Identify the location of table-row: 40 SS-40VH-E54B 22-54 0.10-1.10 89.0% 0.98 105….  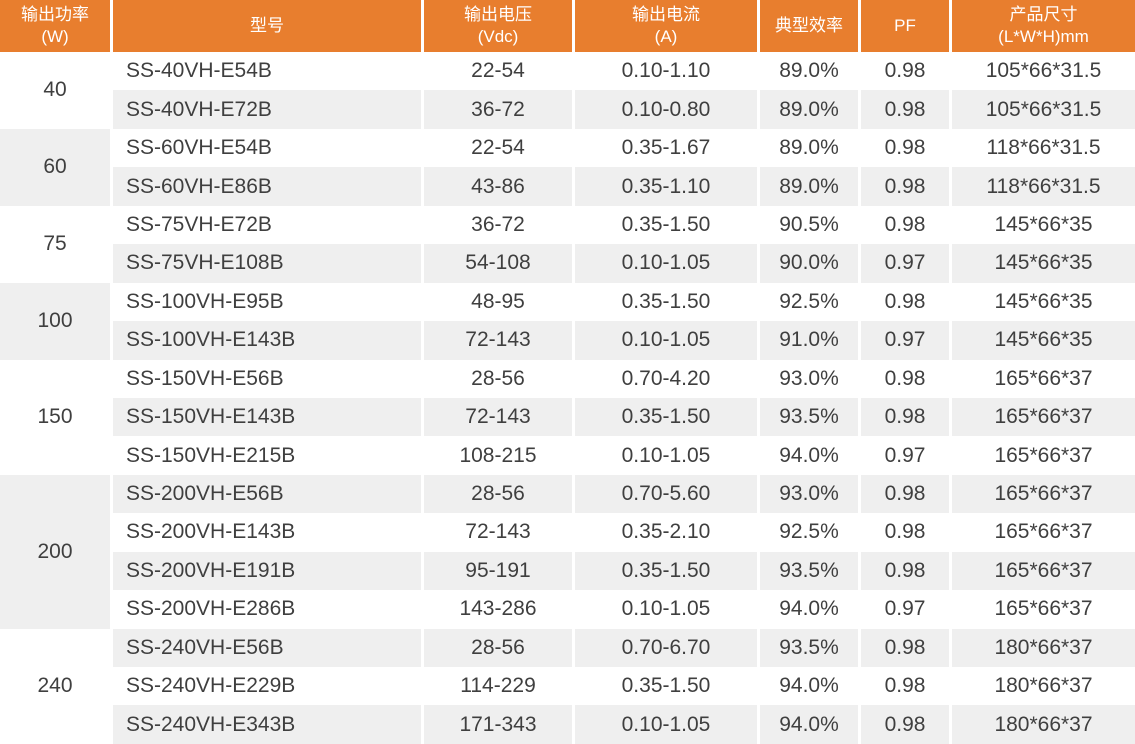
(567, 90).